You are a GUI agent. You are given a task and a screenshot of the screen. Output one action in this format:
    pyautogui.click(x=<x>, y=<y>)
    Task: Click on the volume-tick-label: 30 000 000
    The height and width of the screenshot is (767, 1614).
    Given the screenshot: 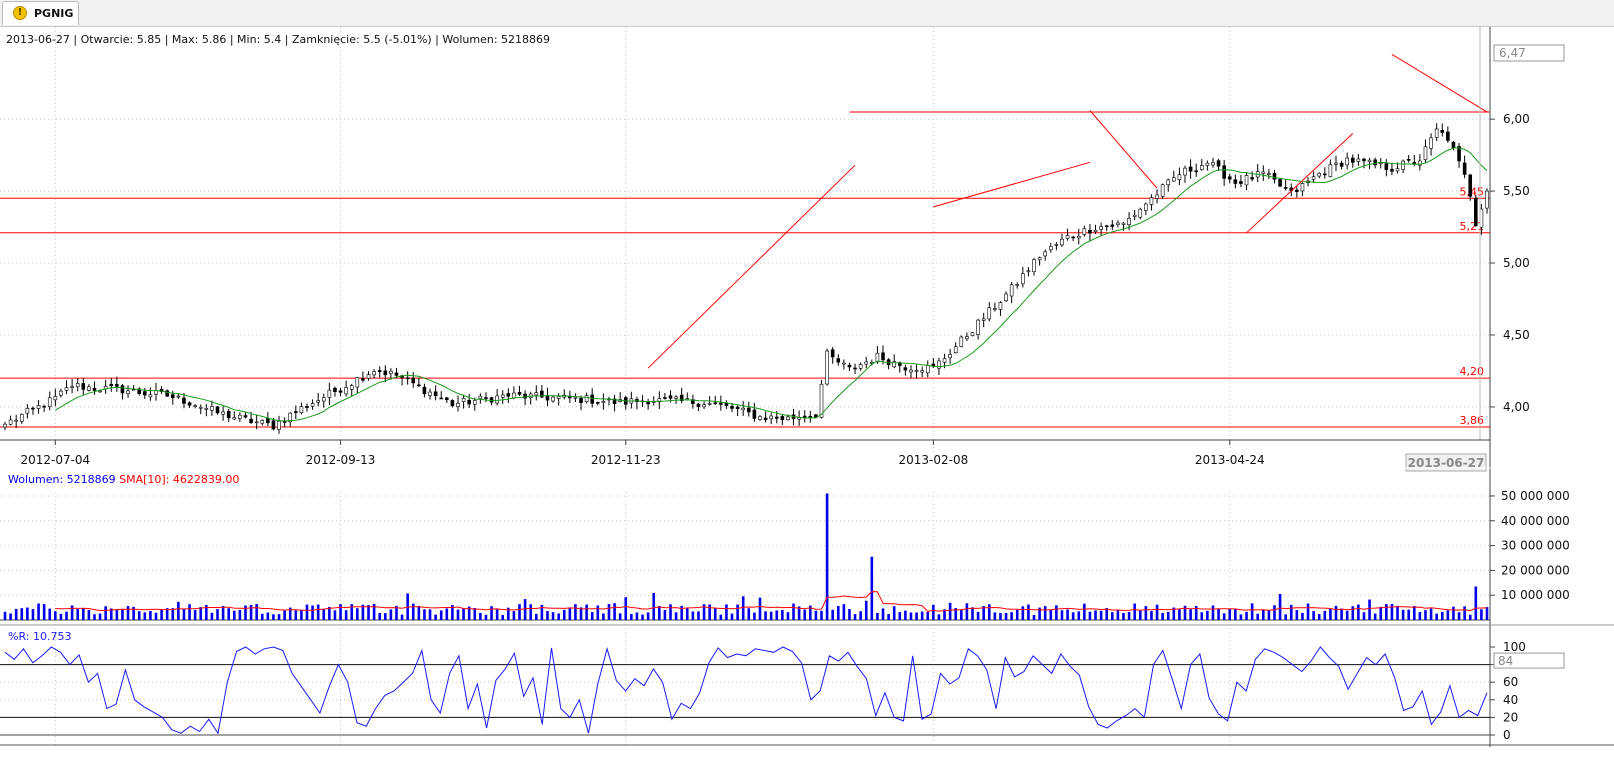 What is the action you would take?
    pyautogui.click(x=1535, y=546)
    